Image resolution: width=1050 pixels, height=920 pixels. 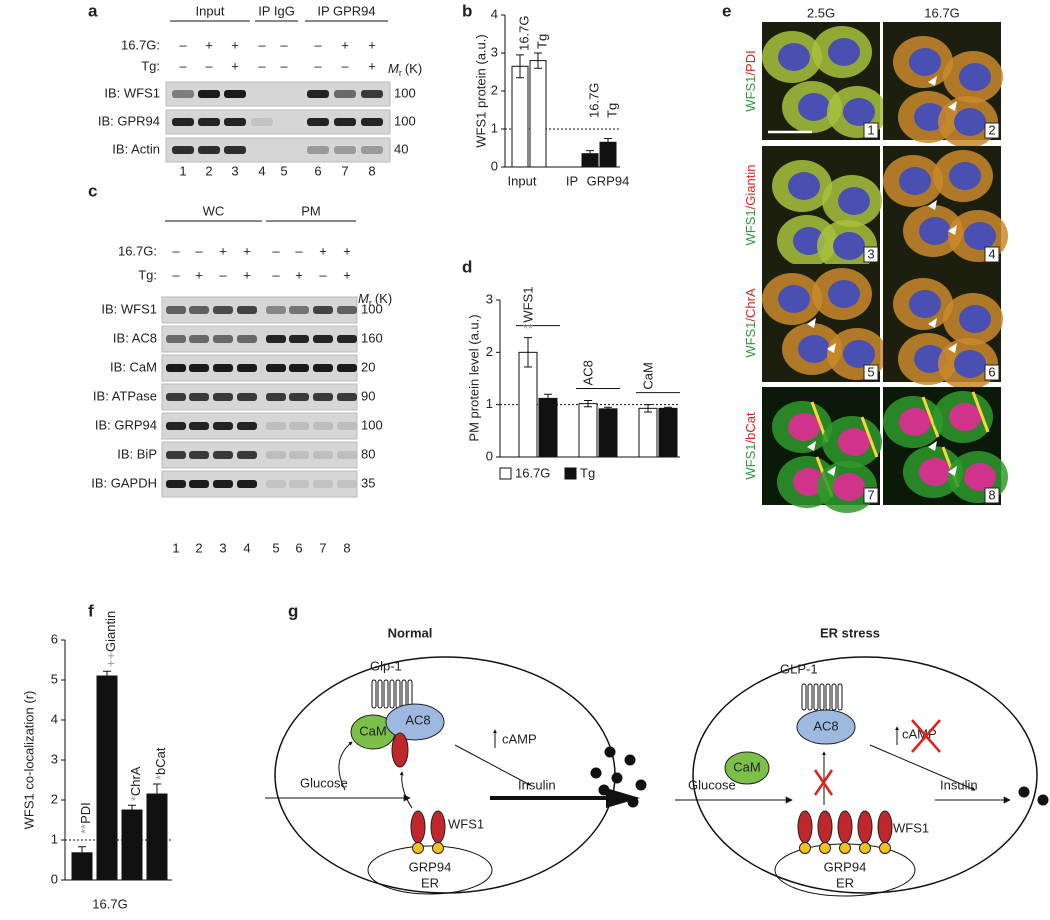 What do you see at coordinates (160, 763) in the screenshot?
I see `bar-label: *bCat` at bounding box center [160, 763].